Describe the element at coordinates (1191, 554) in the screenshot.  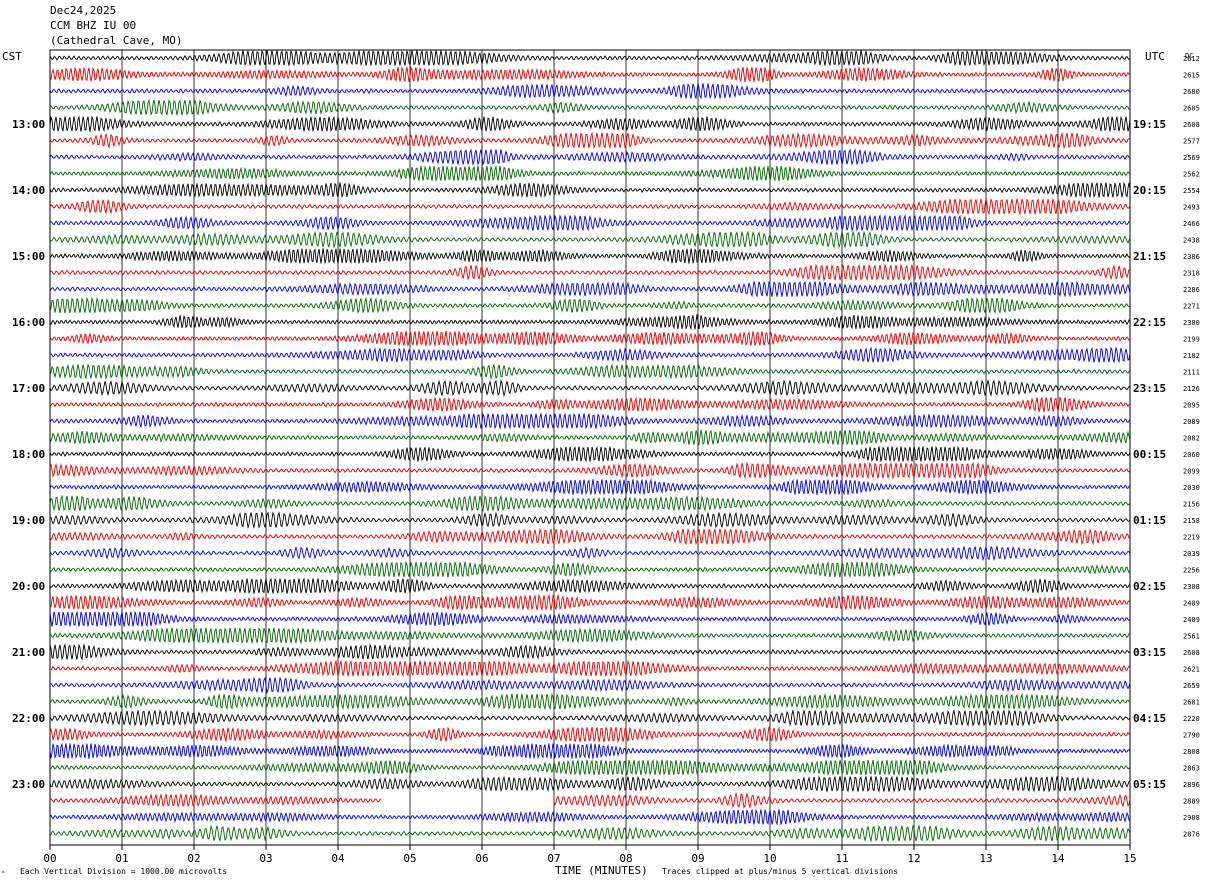
I see `trace-dc-offset: 2039` at that location.